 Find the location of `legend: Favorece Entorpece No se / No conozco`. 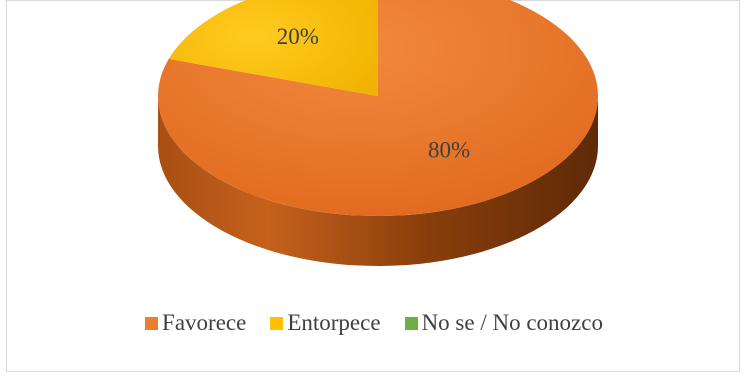

legend: Favorece Entorpece No se / No conozco is located at coordinates (374, 323).